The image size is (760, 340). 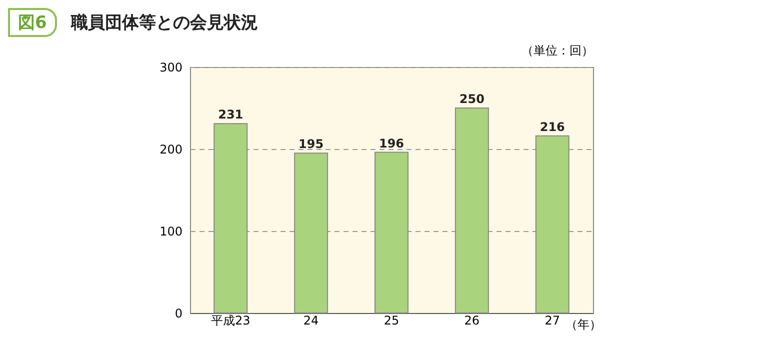 What do you see at coordinates (32, 22) in the screenshot?
I see `caption: 図6` at bounding box center [32, 22].